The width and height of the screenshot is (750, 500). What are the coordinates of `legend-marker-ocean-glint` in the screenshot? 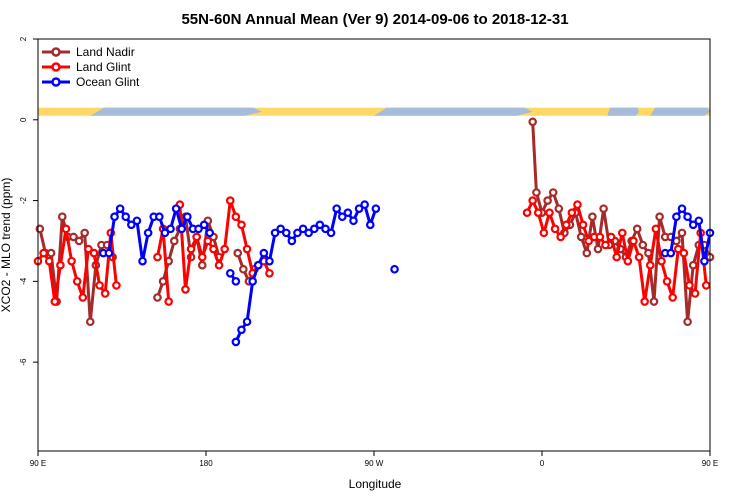 It's located at (56, 82).